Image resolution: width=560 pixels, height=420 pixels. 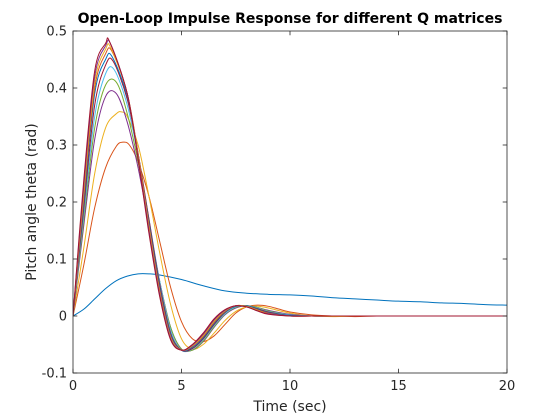 What do you see at coordinates (54, 374) in the screenshot?
I see `y-tick-label: -0.1` at bounding box center [54, 374].